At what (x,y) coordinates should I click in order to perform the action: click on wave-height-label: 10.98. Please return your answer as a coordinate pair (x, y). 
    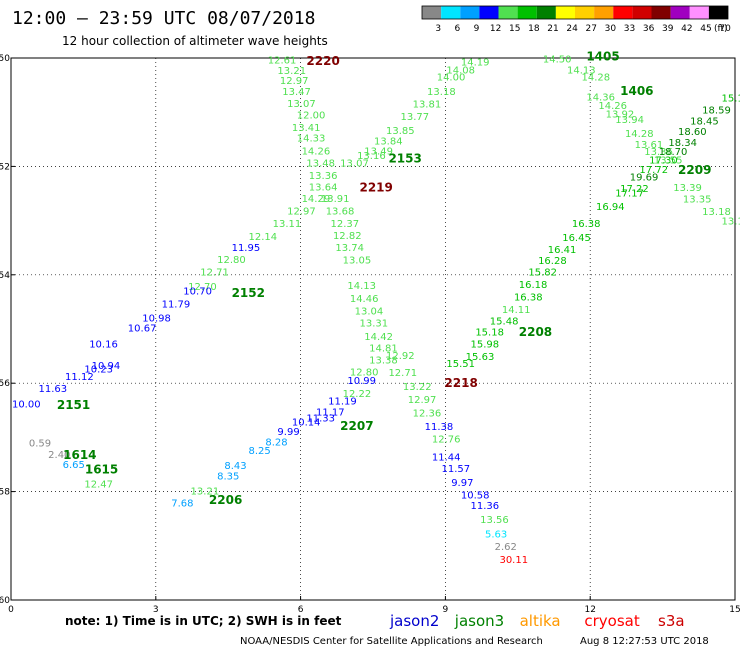
    Looking at the image, I should click on (156, 319).